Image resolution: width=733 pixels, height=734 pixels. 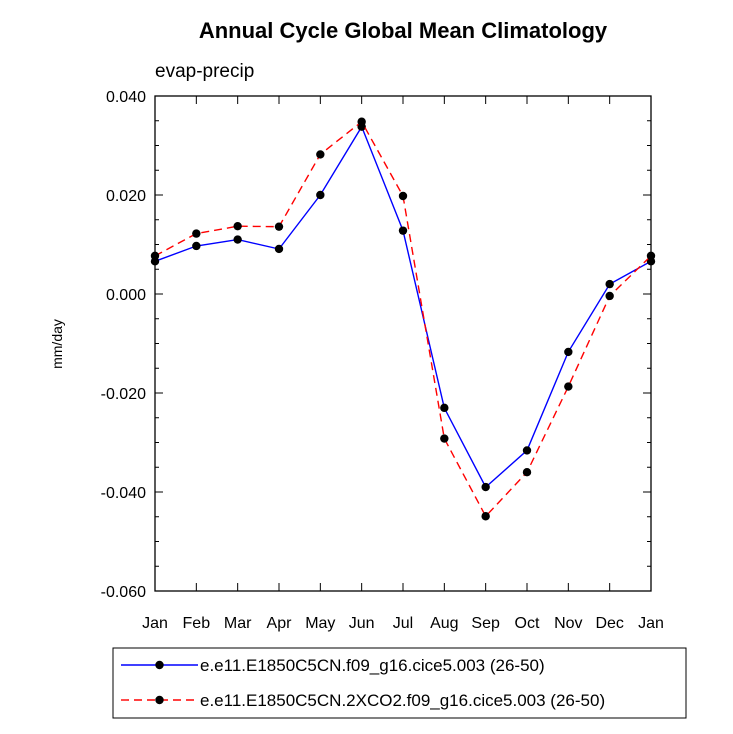 I want to click on x-tick-label: Jun, so click(x=362, y=623).